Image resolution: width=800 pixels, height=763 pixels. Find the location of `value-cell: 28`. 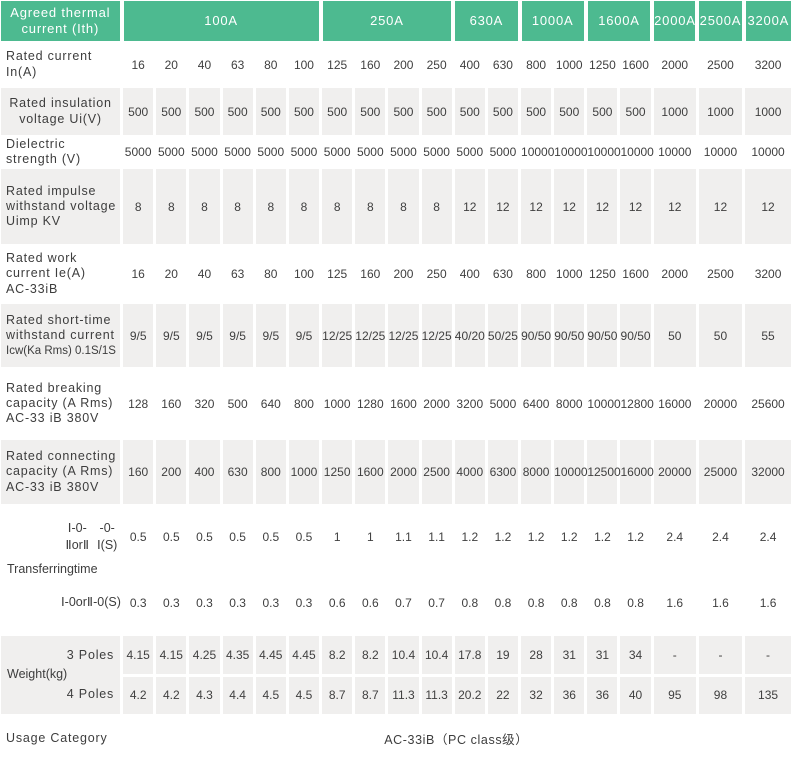

value-cell: 28 is located at coordinates (535, 655).